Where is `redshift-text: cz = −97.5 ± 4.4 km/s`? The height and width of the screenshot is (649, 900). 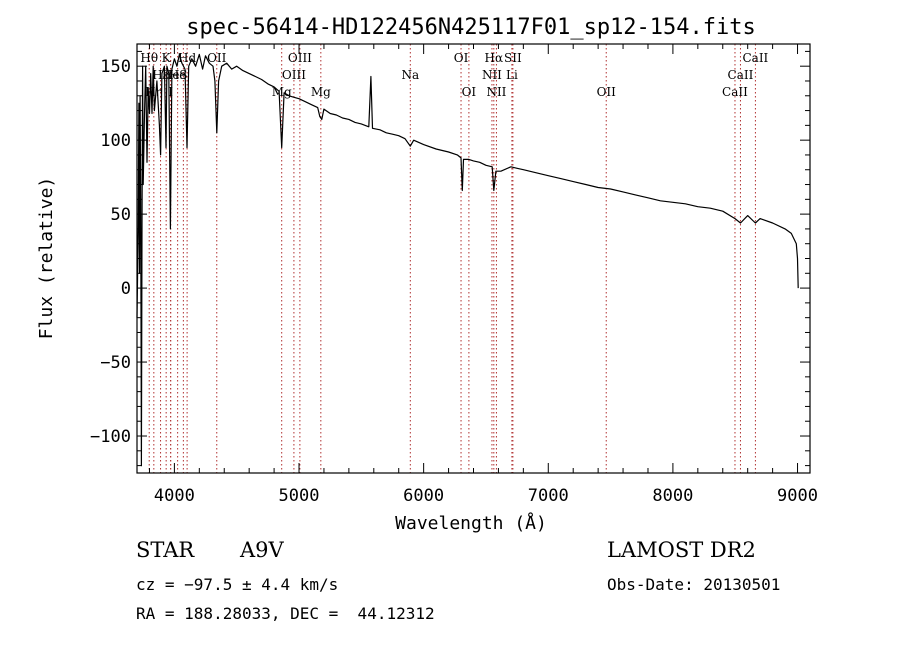
redshift-text: cz = −97.5 ± 4.4 km/s is located at coordinates (237, 584).